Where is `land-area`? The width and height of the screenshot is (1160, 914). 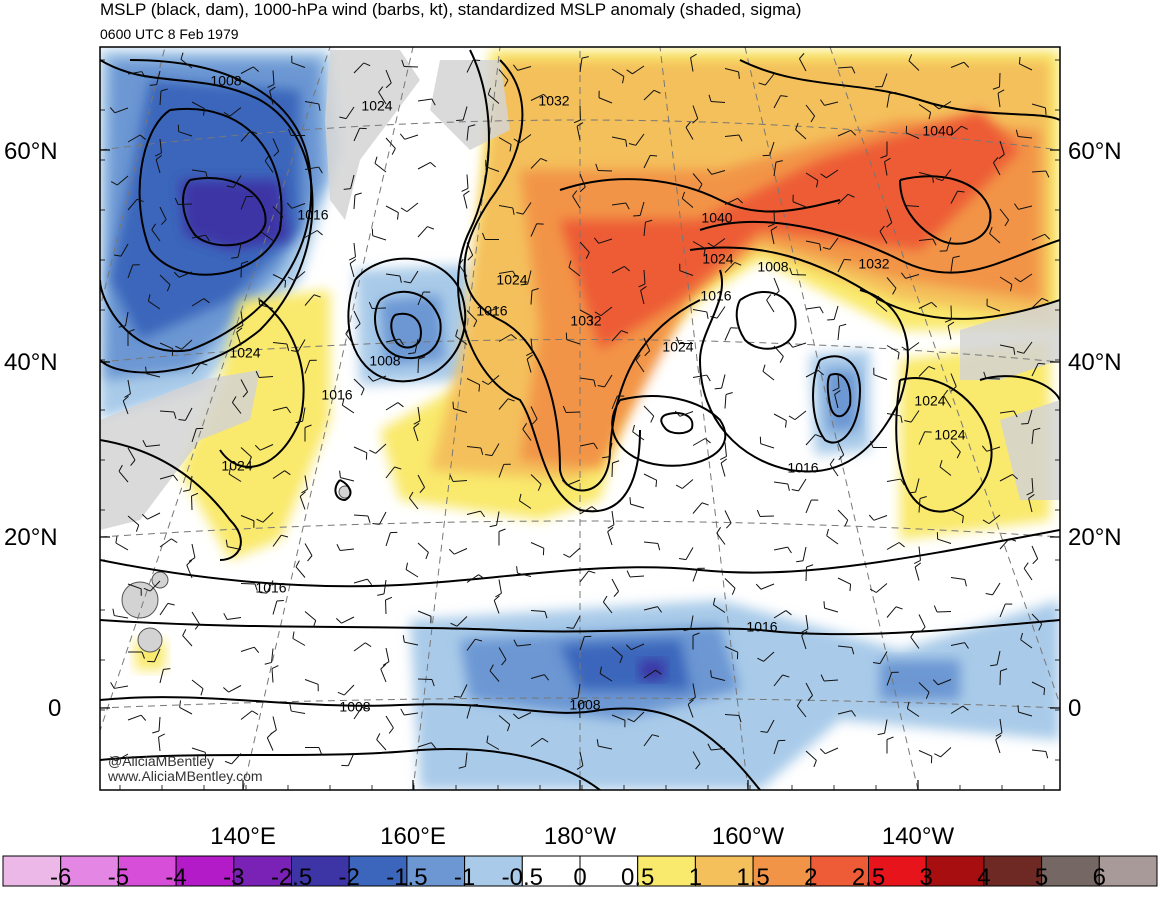 land-area is located at coordinates (470, 105).